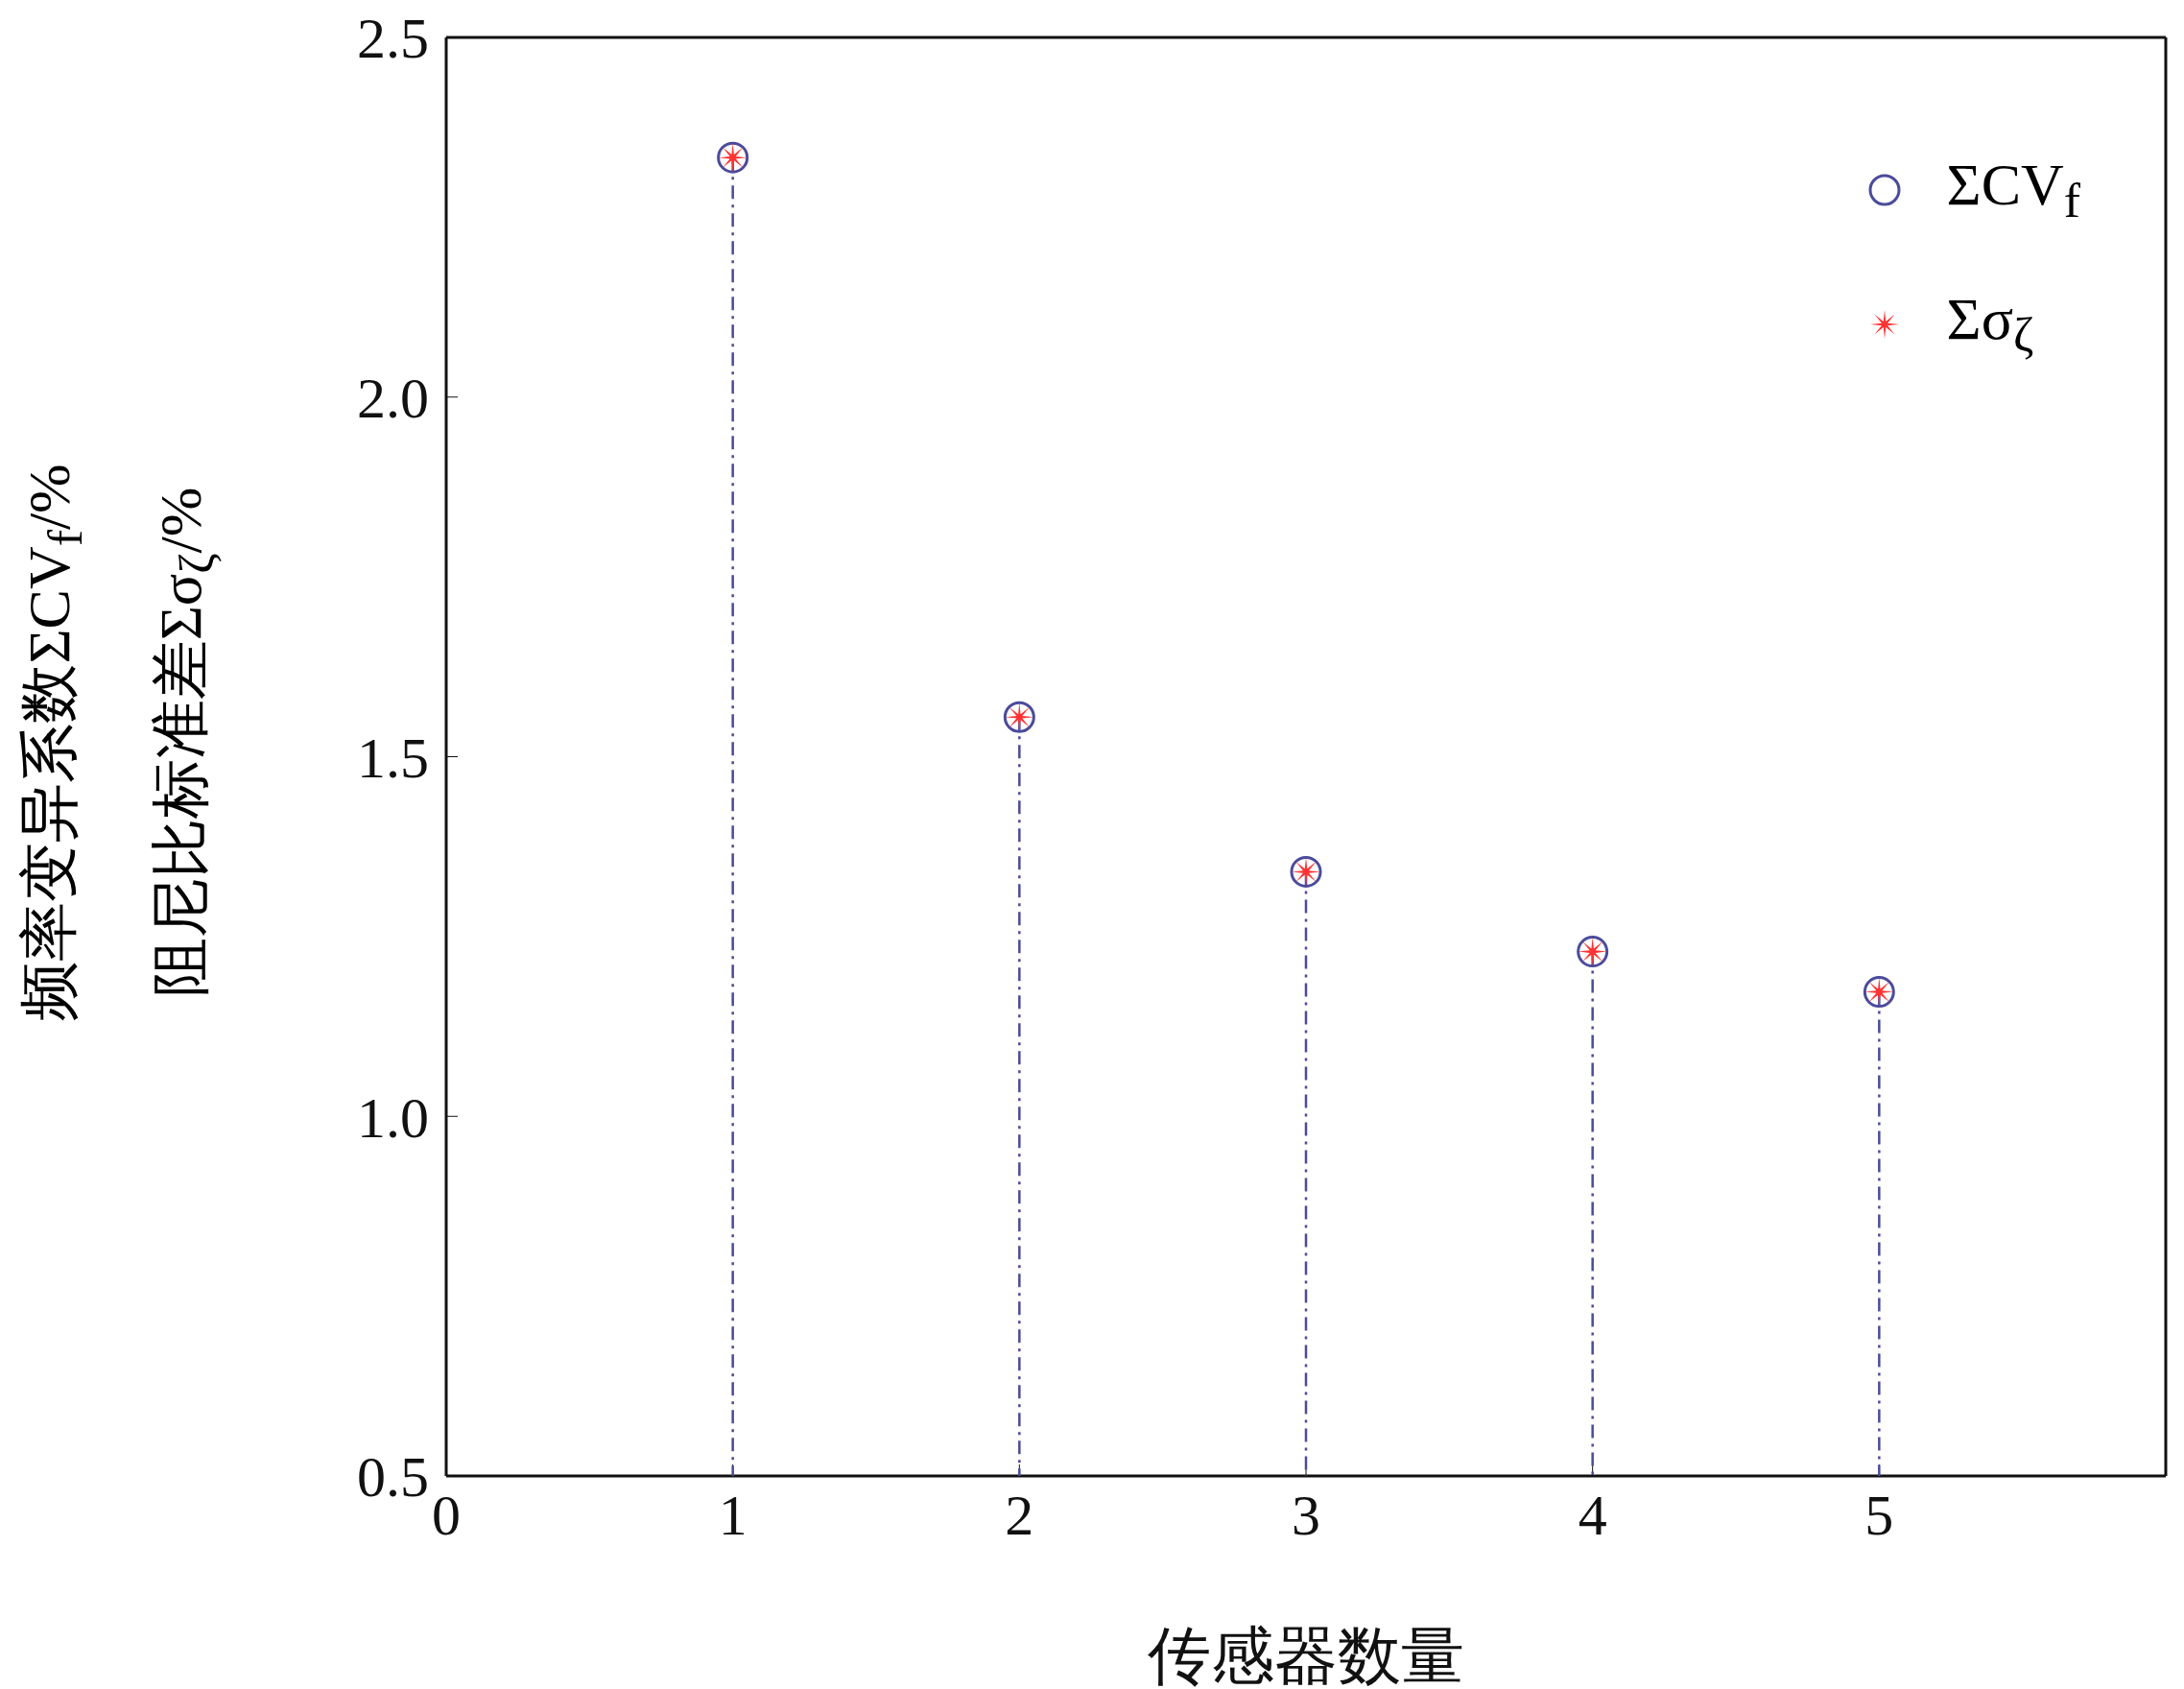 This screenshot has width=2184, height=1689. I want to click on y-tick-label: 1.0, so click(393, 1117).